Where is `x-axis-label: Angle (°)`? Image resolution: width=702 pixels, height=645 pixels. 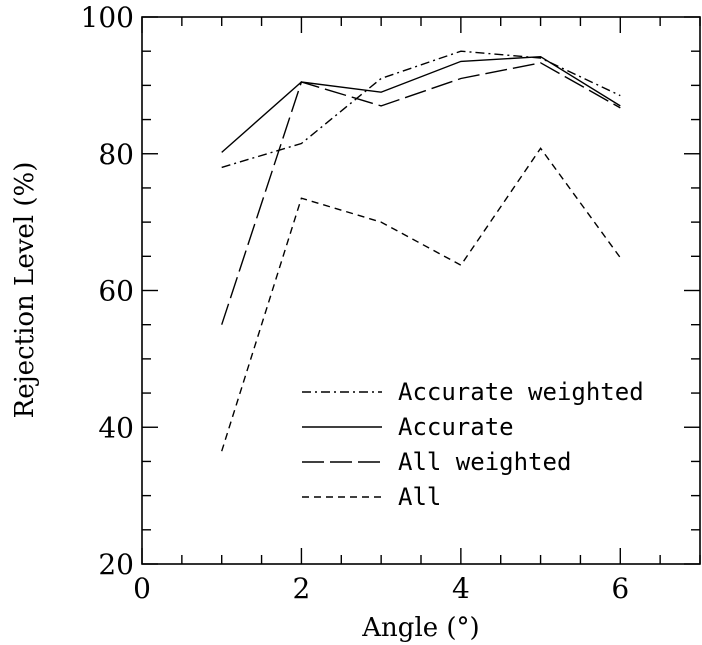 x-axis-label: Angle (°) is located at coordinates (420, 628).